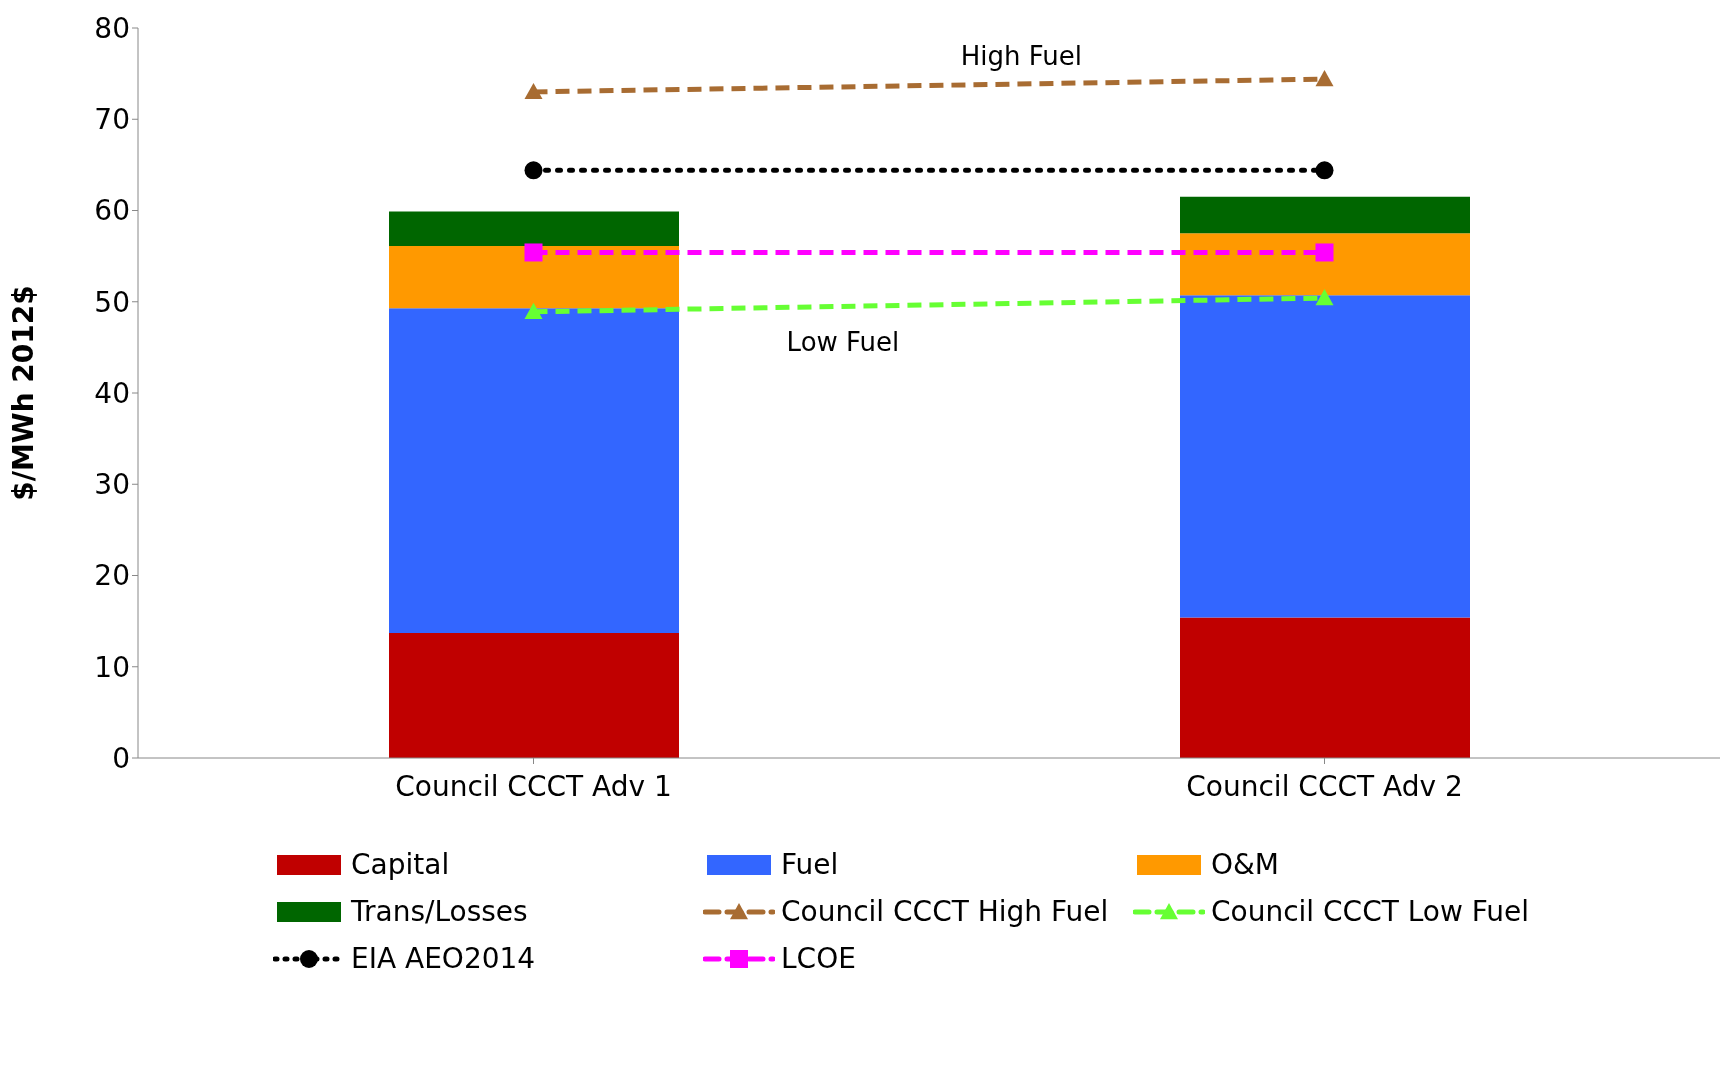 This screenshot has width=1736, height=1065. I want to click on x-tick-label: Council CCCT Adv 1, so click(533, 786).